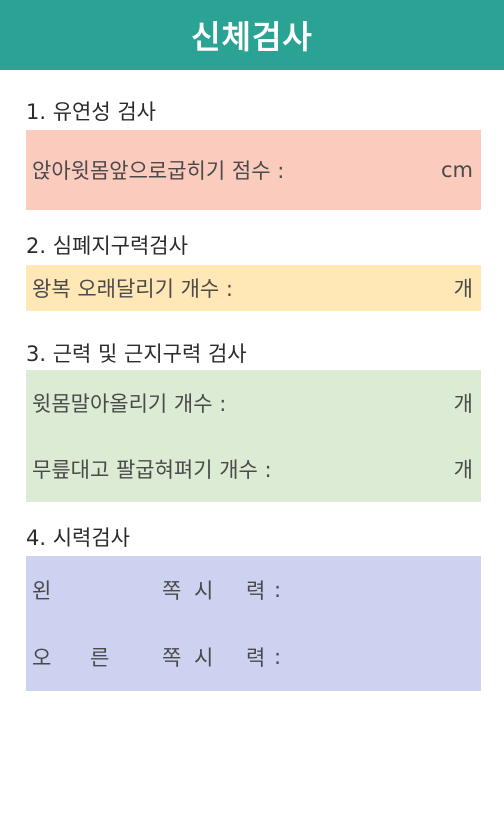  What do you see at coordinates (42, 590) in the screenshot?
I see `left-eye-char: 왼` at bounding box center [42, 590].